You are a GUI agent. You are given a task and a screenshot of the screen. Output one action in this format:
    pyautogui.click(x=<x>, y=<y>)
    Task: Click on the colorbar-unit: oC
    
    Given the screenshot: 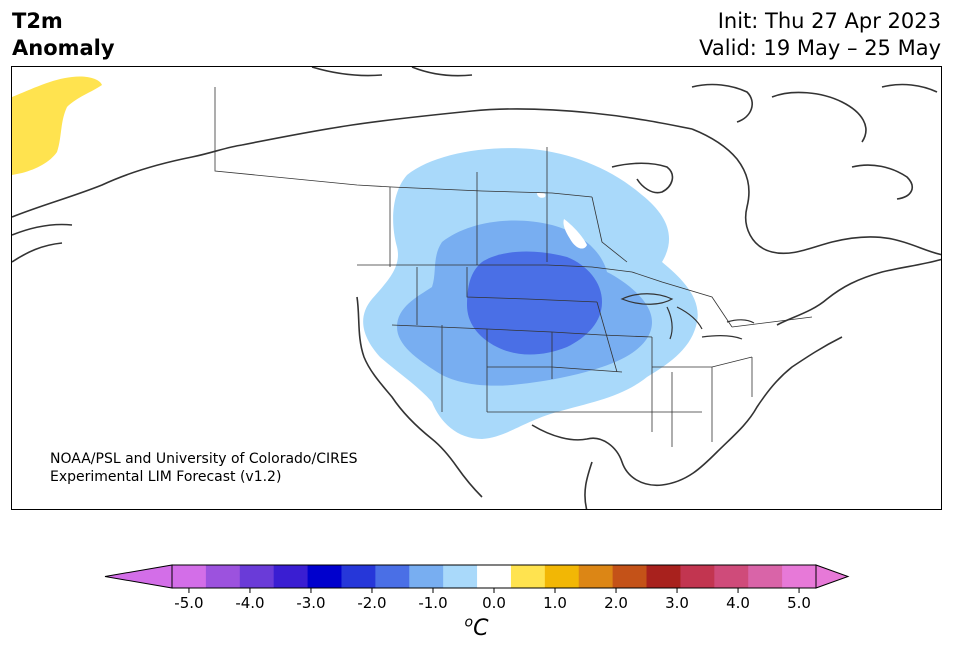 What is the action you would take?
    pyautogui.click(x=476, y=628)
    